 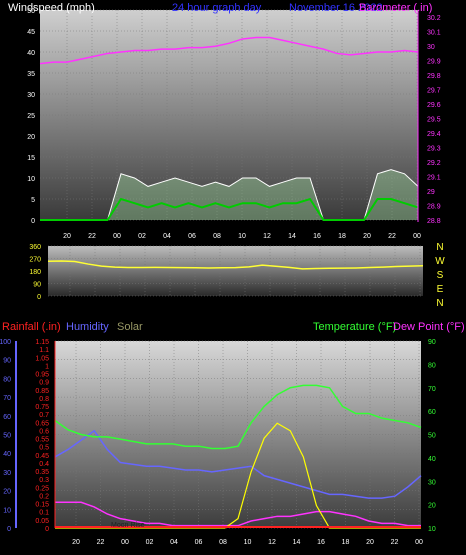 What do you see at coordinates (42, 440) in the screenshot?
I see `rainfall-y-tick-label: 0.55` at bounding box center [42, 440].